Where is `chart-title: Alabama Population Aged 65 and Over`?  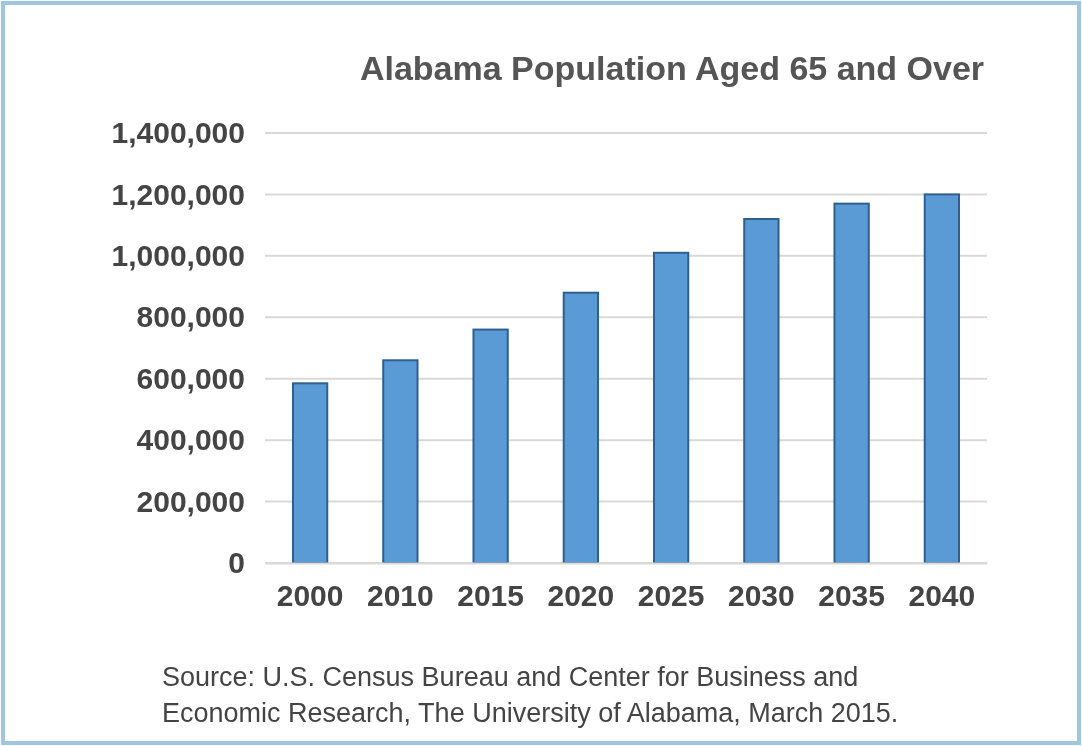
chart-title: Alabama Population Aged 65 and Over is located at coordinates (672, 68).